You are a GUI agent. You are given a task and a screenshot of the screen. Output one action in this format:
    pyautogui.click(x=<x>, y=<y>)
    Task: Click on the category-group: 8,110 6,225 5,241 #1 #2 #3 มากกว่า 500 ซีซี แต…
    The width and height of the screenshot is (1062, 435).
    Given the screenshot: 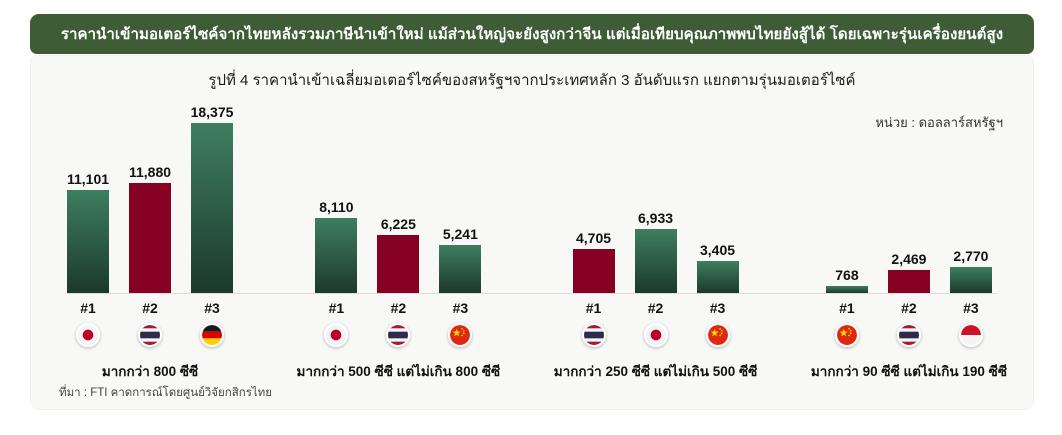 What is the action you would take?
    pyautogui.click(x=399, y=242)
    